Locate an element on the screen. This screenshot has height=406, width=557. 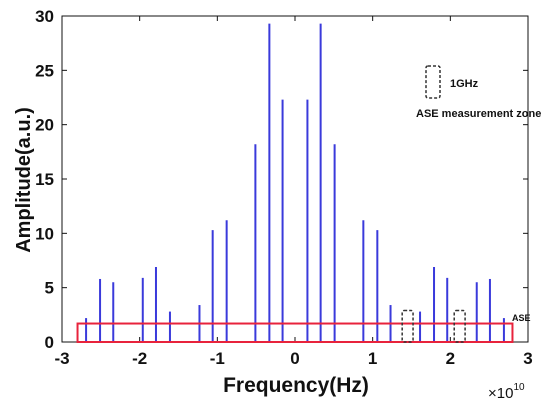
x-tick-label: 0 is located at coordinates (294, 358).